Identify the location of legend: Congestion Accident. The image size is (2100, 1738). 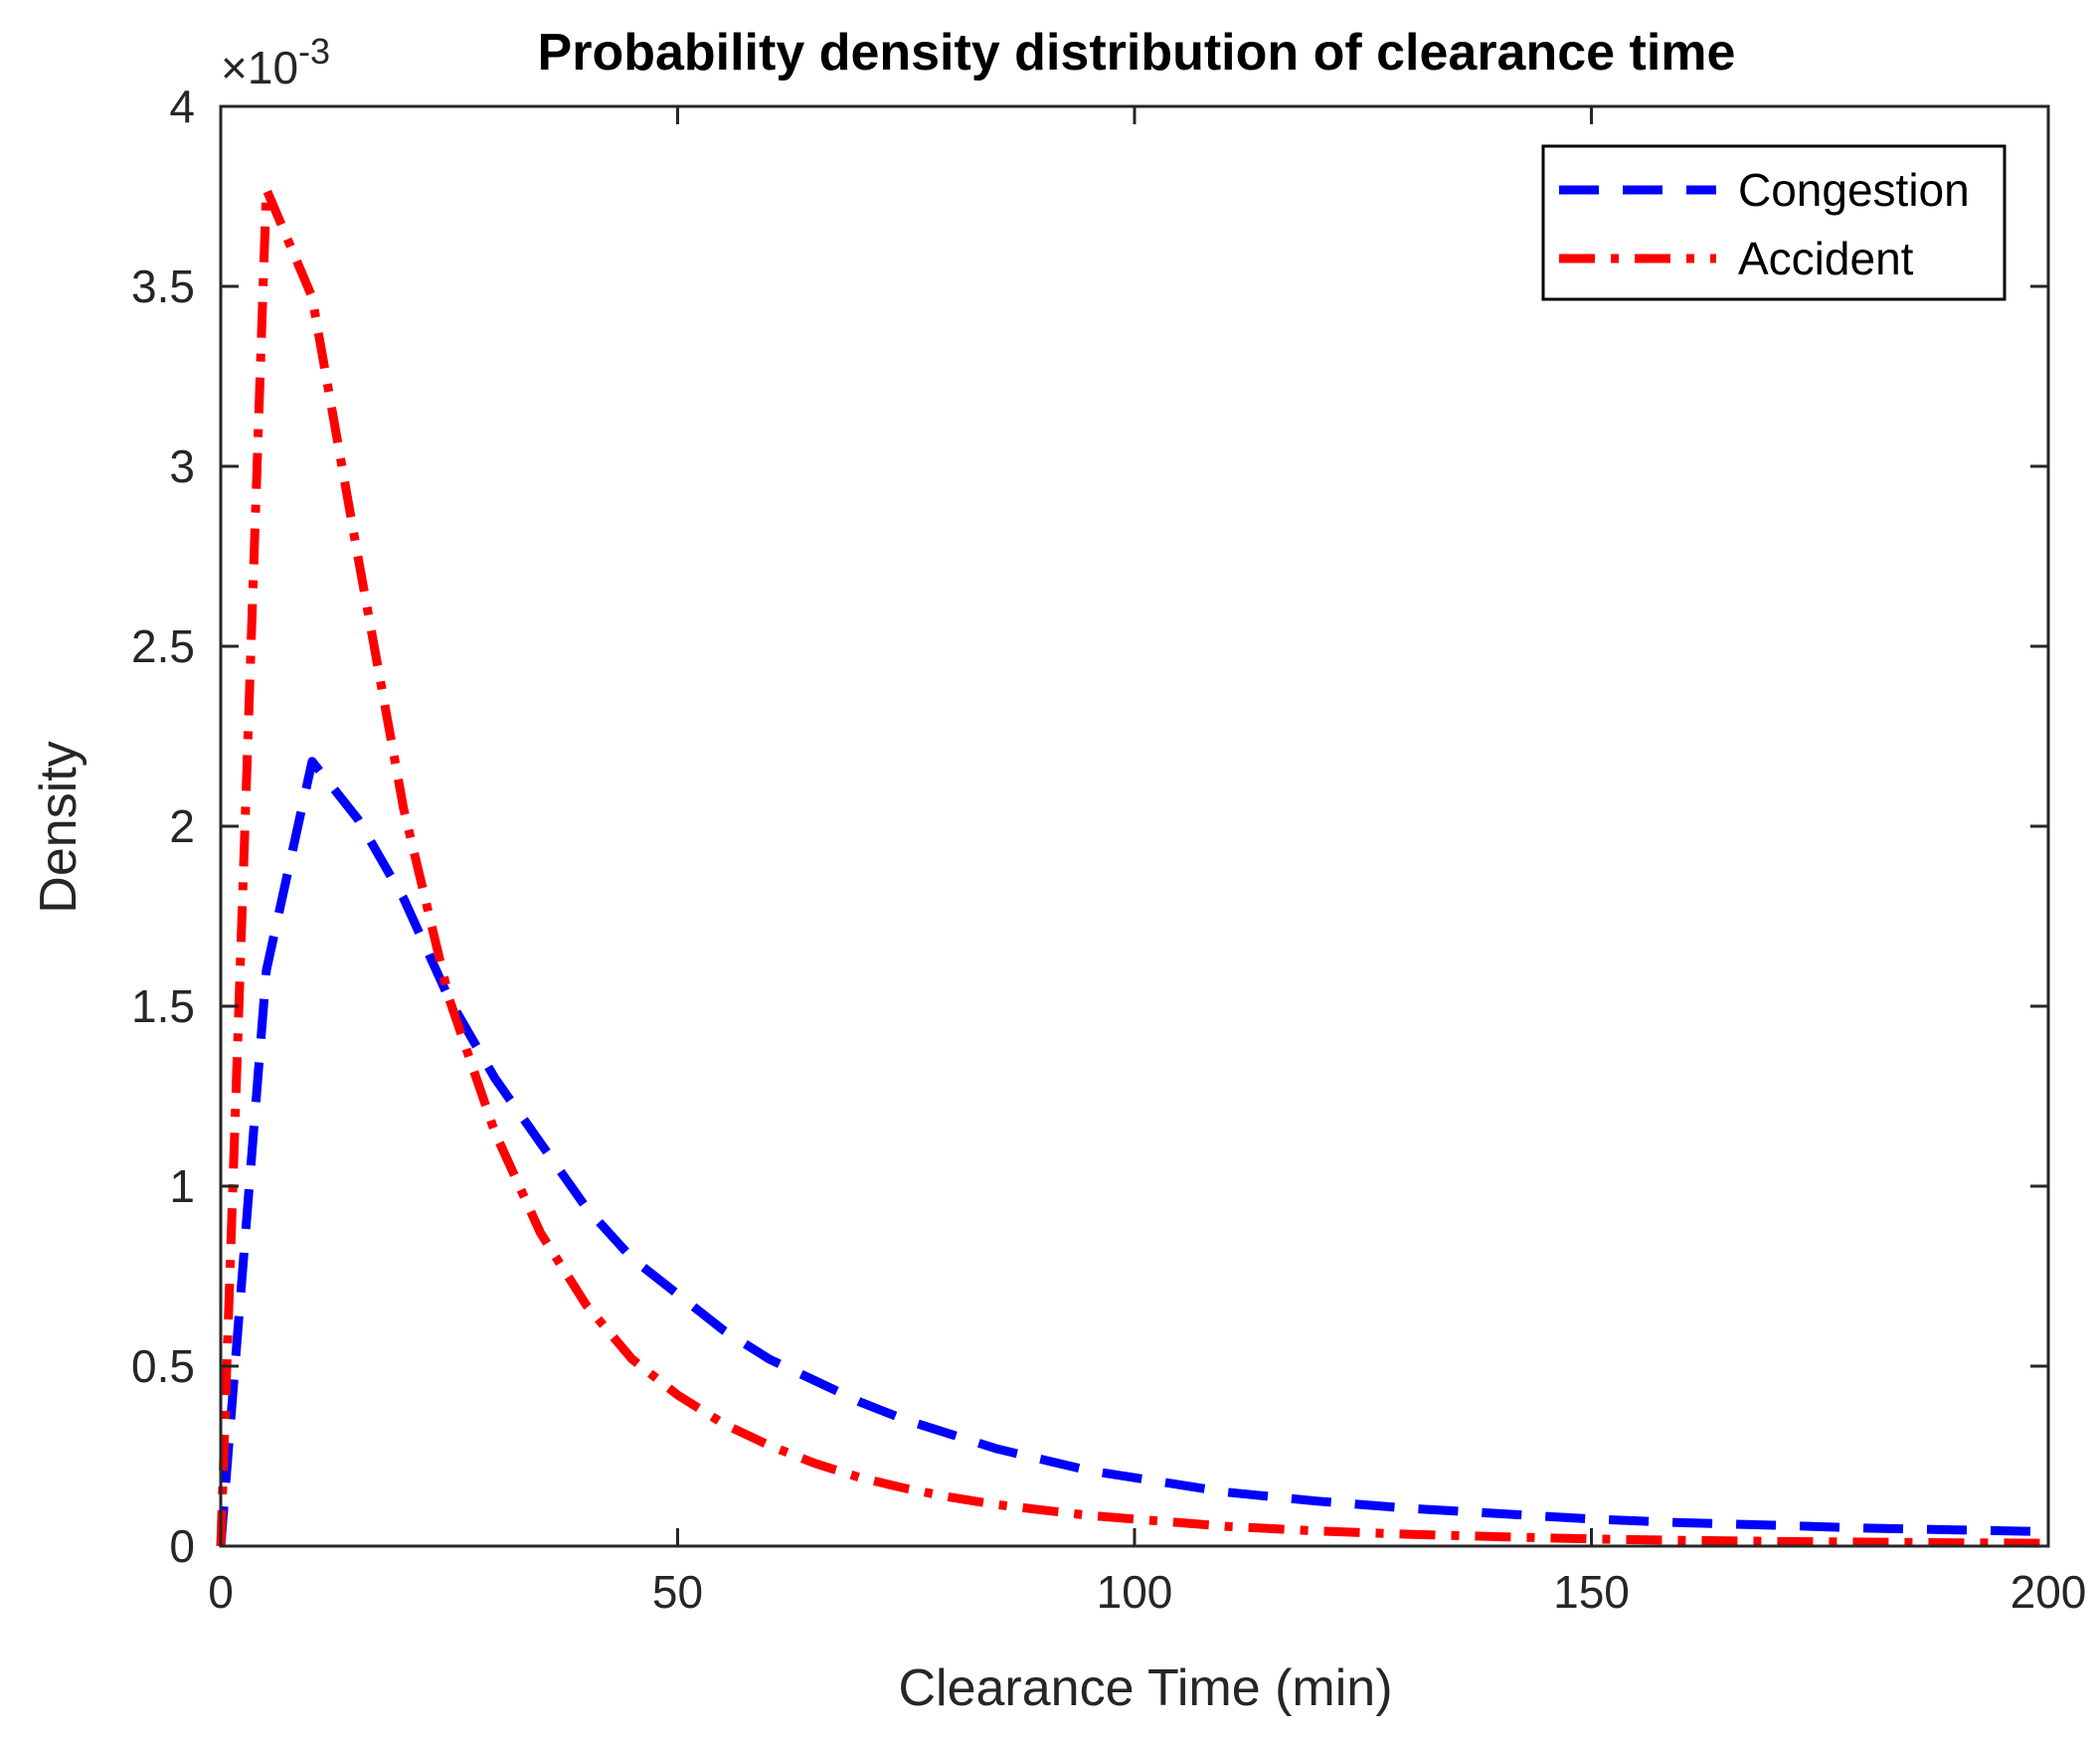
(1774, 222).